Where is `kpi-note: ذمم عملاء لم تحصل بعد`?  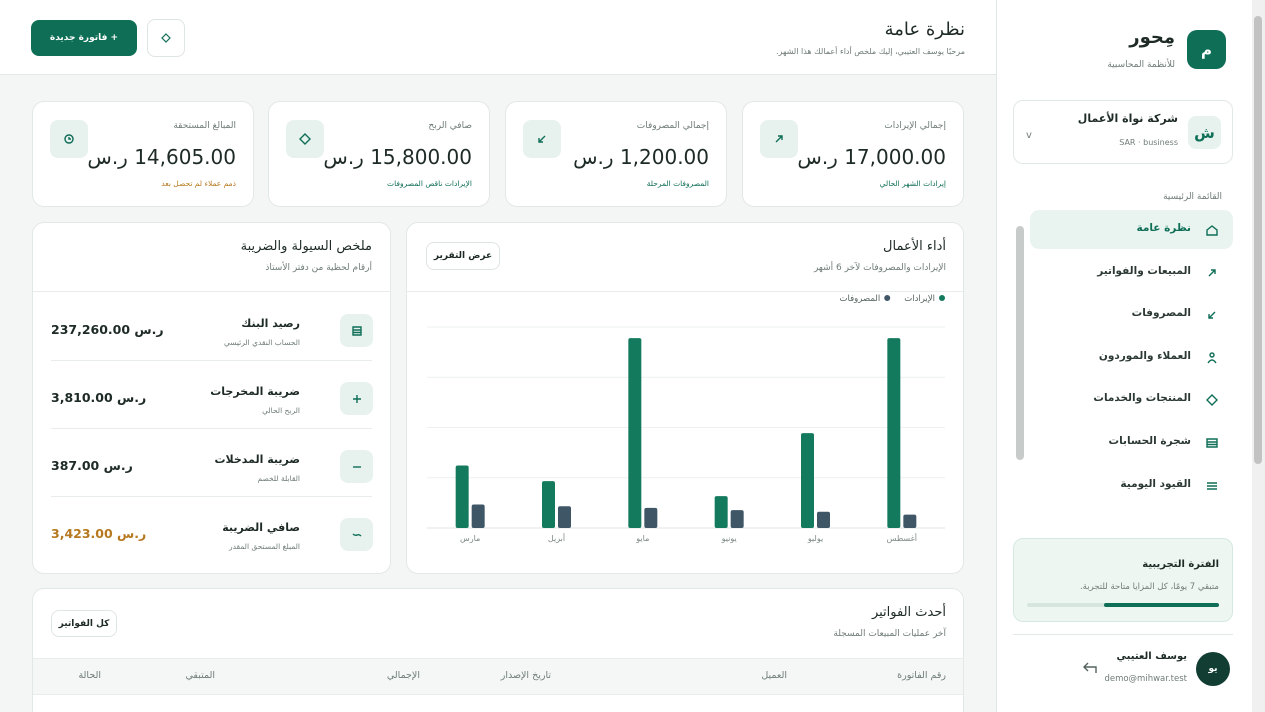
kpi-note: ذمم عملاء لم تحصل بعد is located at coordinates (198, 183).